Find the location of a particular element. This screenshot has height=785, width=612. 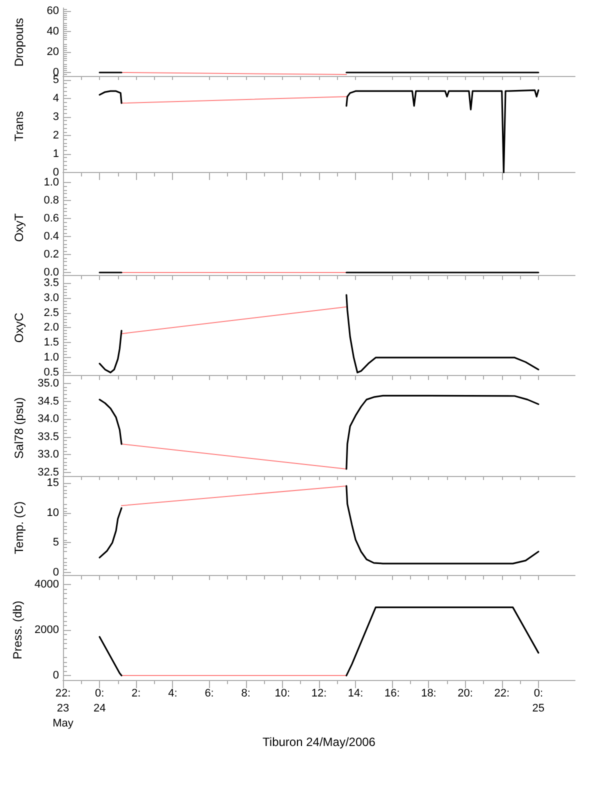

y-axis-title: Dropouts is located at coordinates (19, 42).